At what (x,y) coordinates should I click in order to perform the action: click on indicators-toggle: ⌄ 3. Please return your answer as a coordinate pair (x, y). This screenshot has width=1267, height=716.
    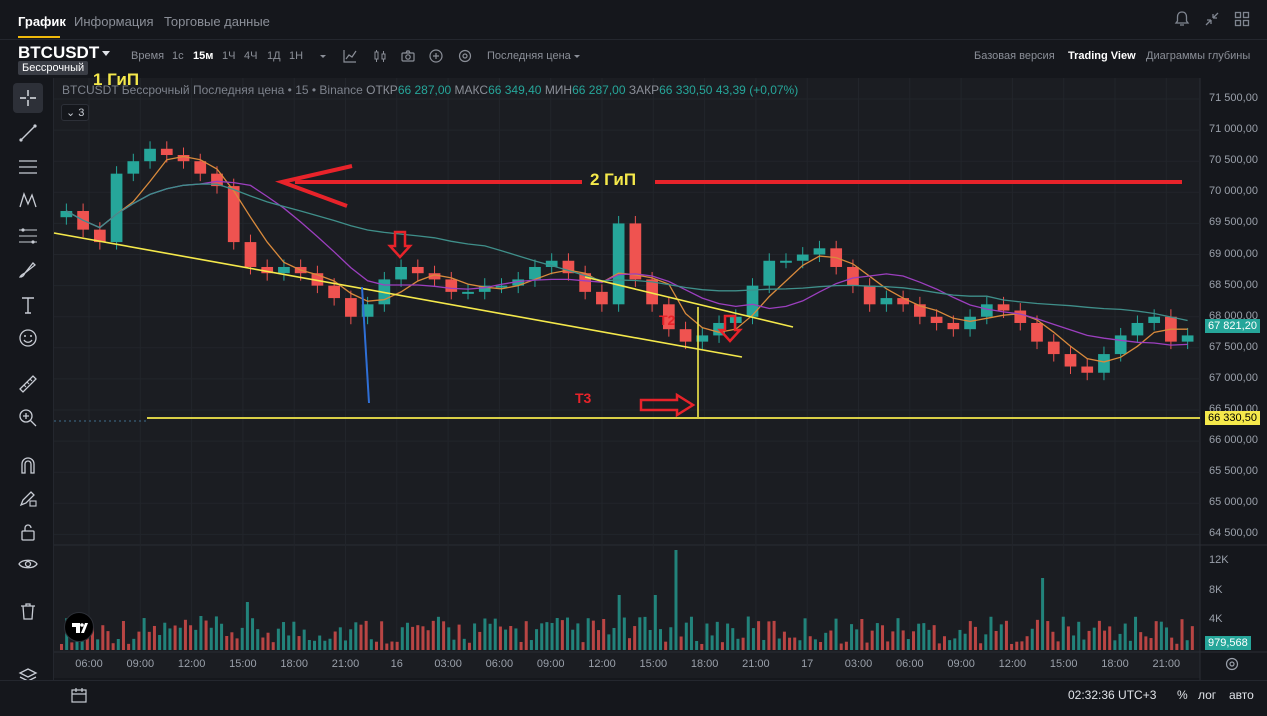
    Looking at the image, I should click on (75, 112).